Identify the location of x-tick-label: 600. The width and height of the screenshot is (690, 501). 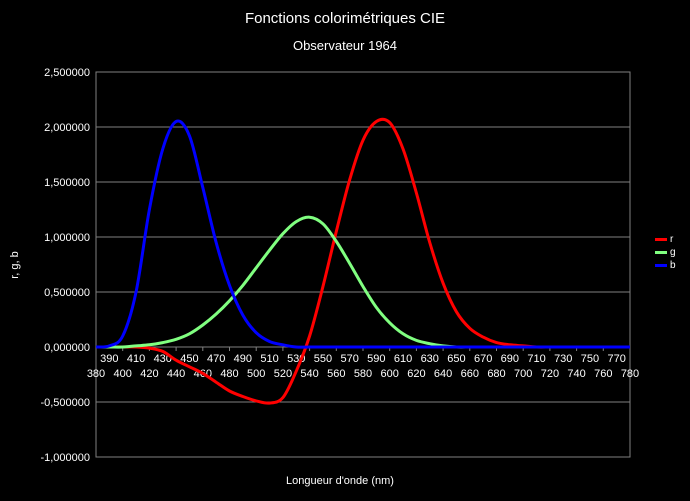
(390, 374).